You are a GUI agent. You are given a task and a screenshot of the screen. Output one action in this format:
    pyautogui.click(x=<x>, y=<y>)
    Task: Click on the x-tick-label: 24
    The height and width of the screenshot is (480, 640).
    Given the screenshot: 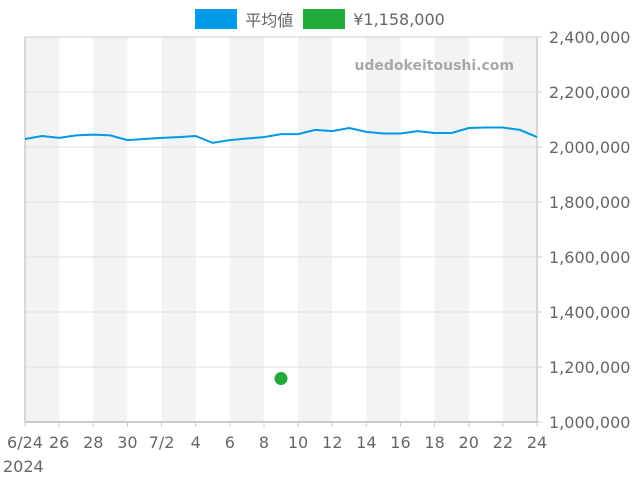 What is the action you would take?
    pyautogui.click(x=537, y=442)
    